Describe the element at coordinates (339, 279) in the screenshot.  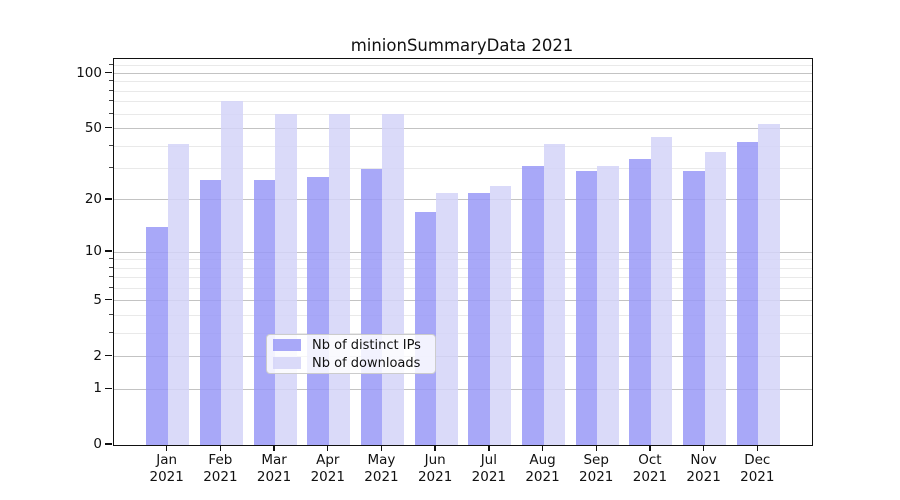
I see `bar-downloads-apr` at that location.